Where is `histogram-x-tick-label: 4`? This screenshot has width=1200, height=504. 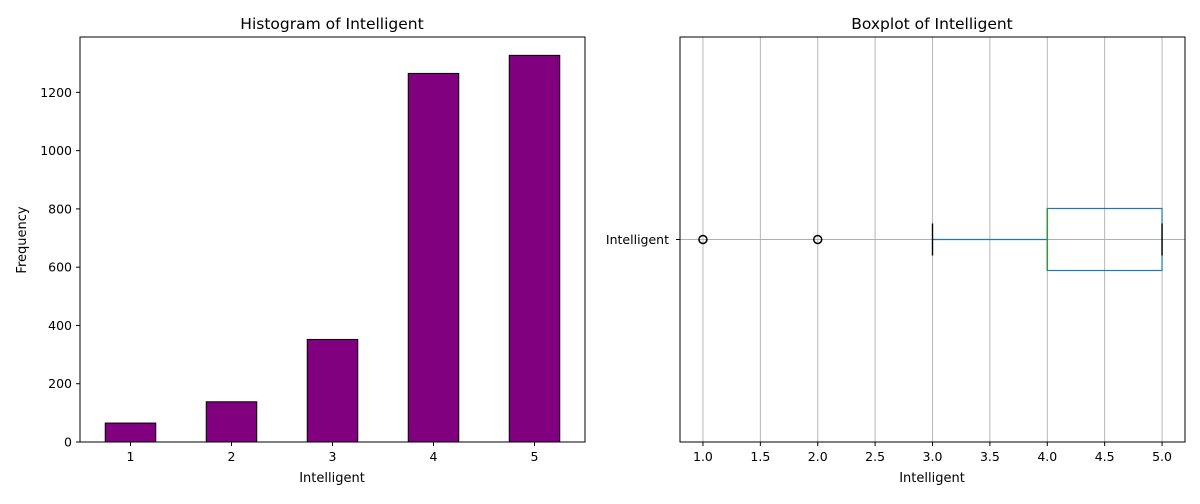 histogram-x-tick-label: 4 is located at coordinates (434, 456).